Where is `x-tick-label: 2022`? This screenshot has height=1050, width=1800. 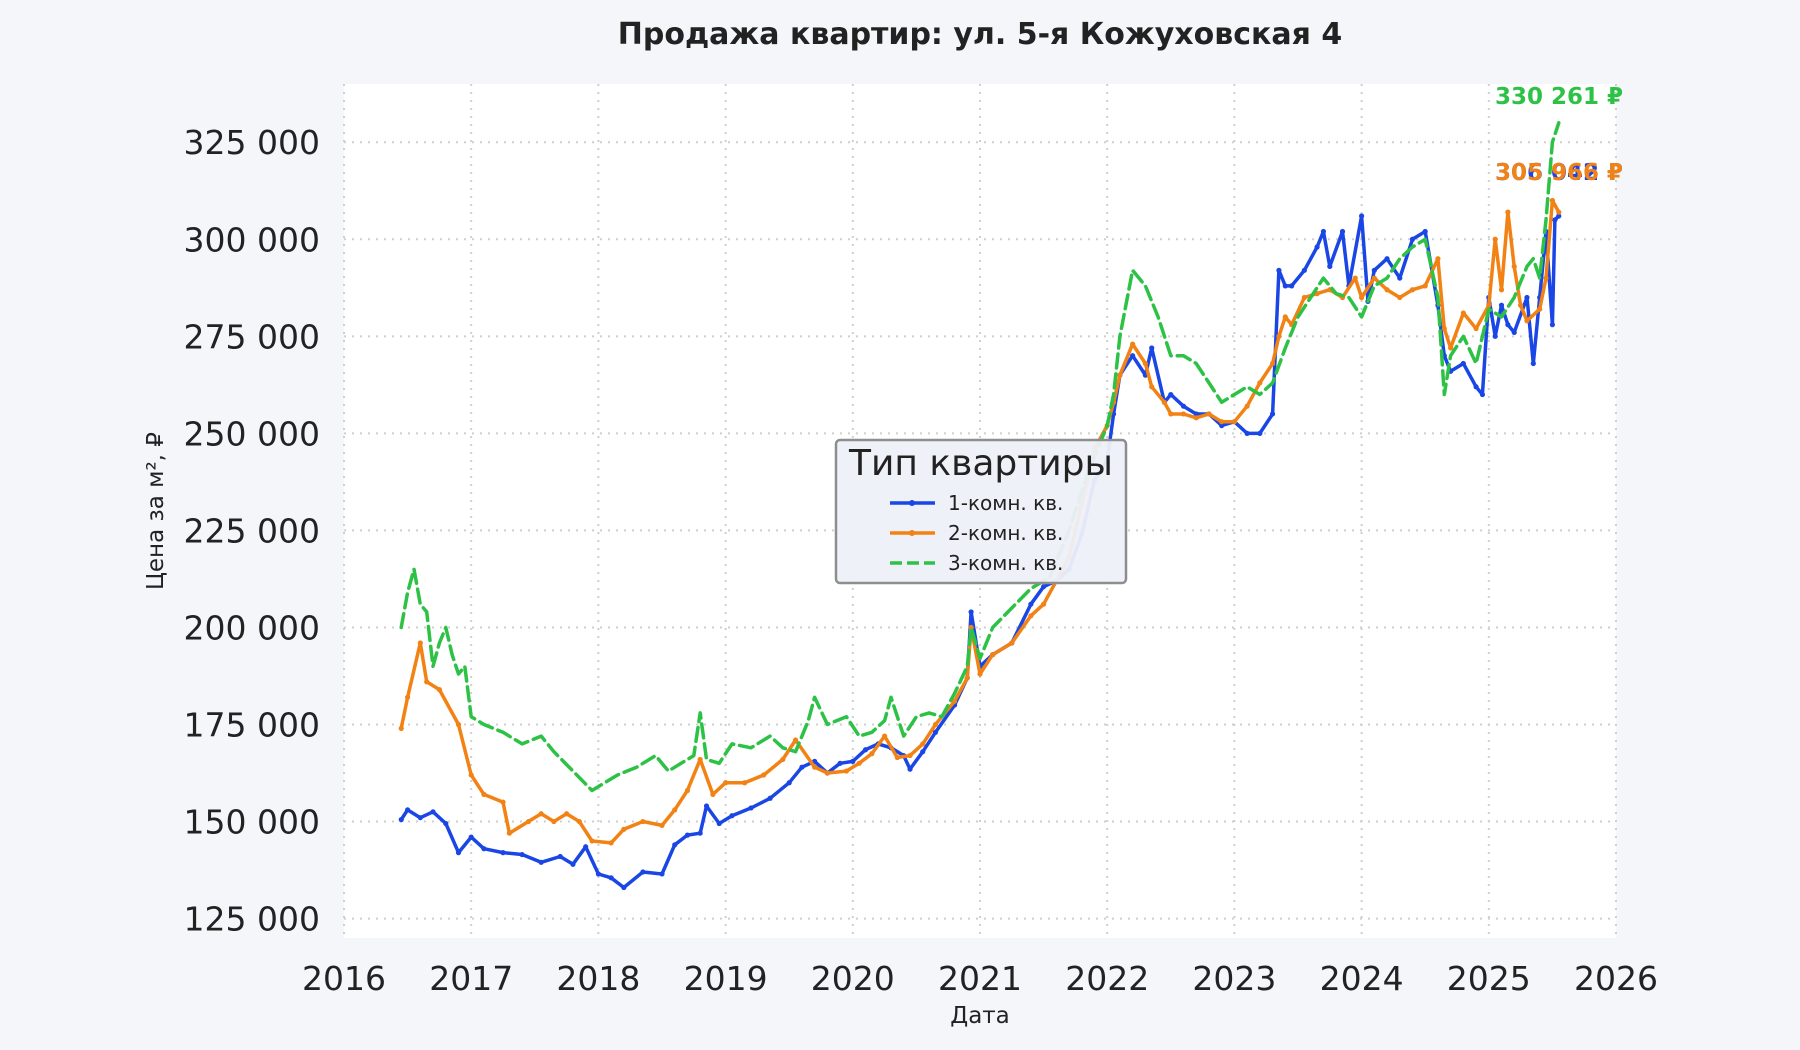 x-tick-label: 2022 is located at coordinates (1107, 978).